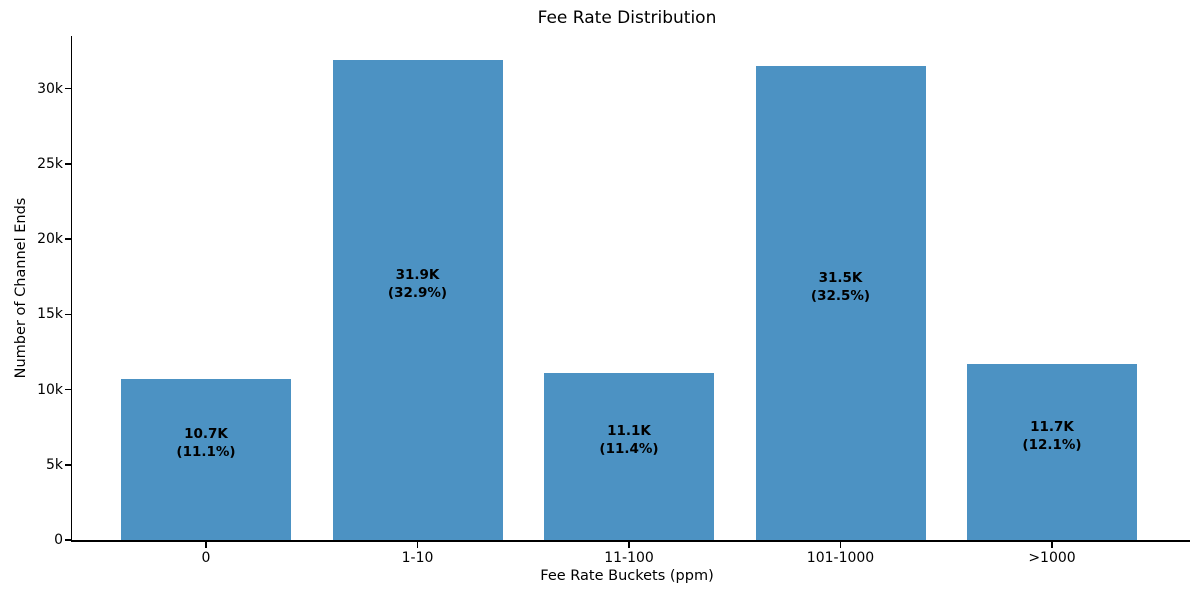 The height and width of the screenshot is (600, 1200). I want to click on x-axis-line, so click(630, 541).